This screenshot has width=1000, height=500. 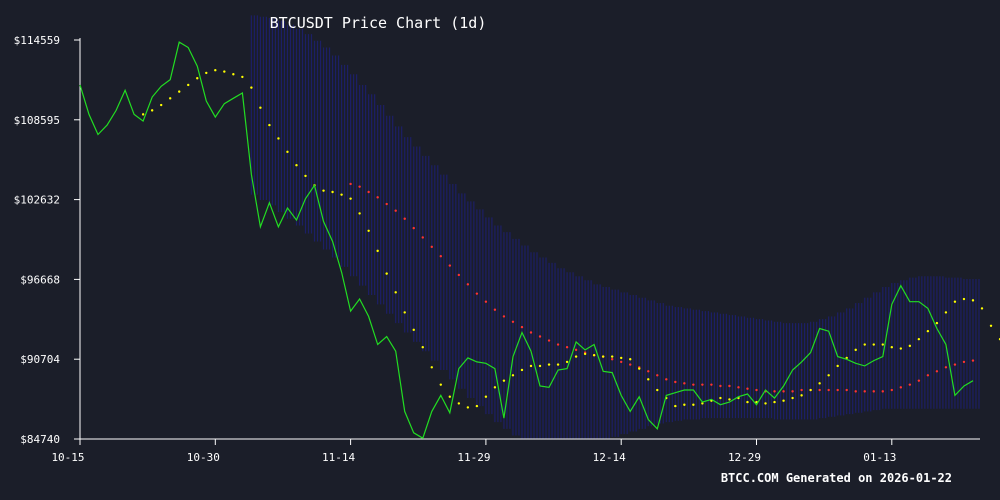 What do you see at coordinates (37, 200) in the screenshot?
I see `y-tick-label: $102632` at bounding box center [37, 200].